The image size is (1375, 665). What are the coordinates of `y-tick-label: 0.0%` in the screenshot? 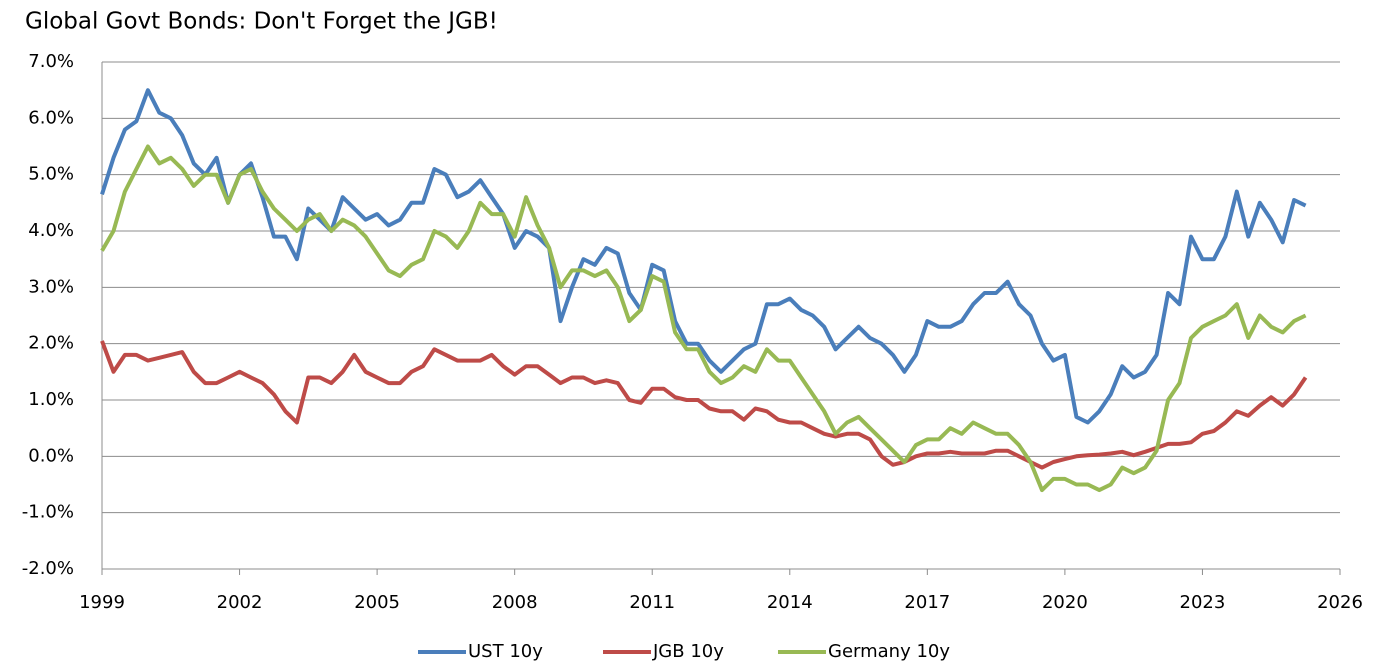 It's located at (51, 455).